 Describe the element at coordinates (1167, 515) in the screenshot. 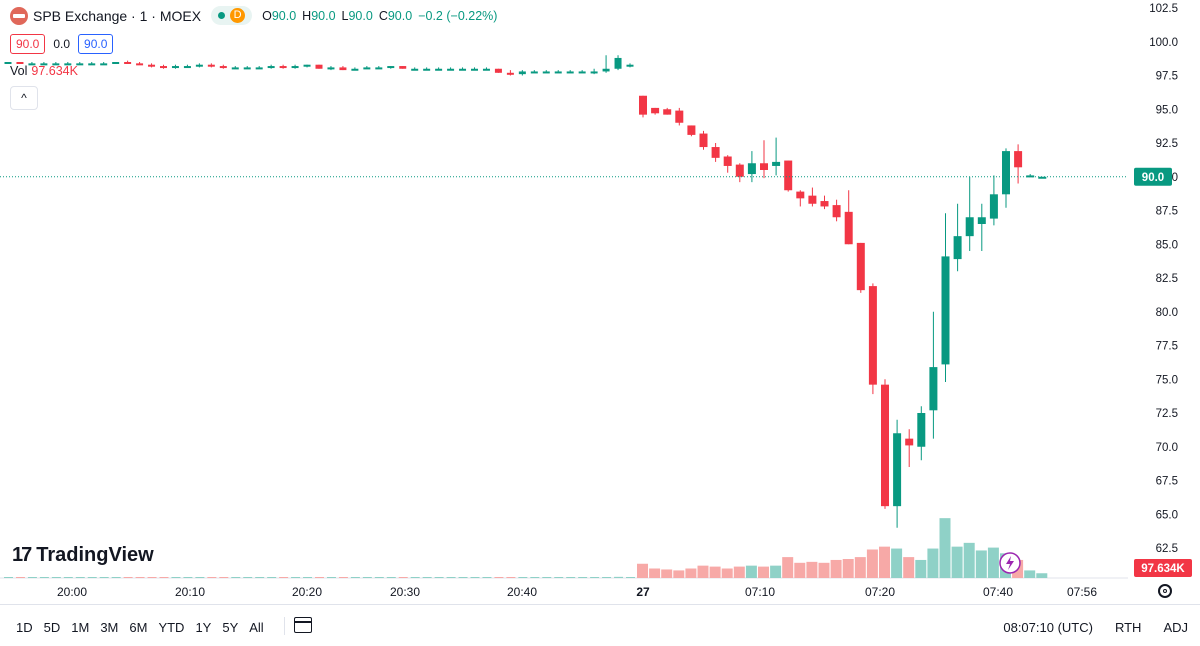

I see `price-tick-label: 65.0` at that location.